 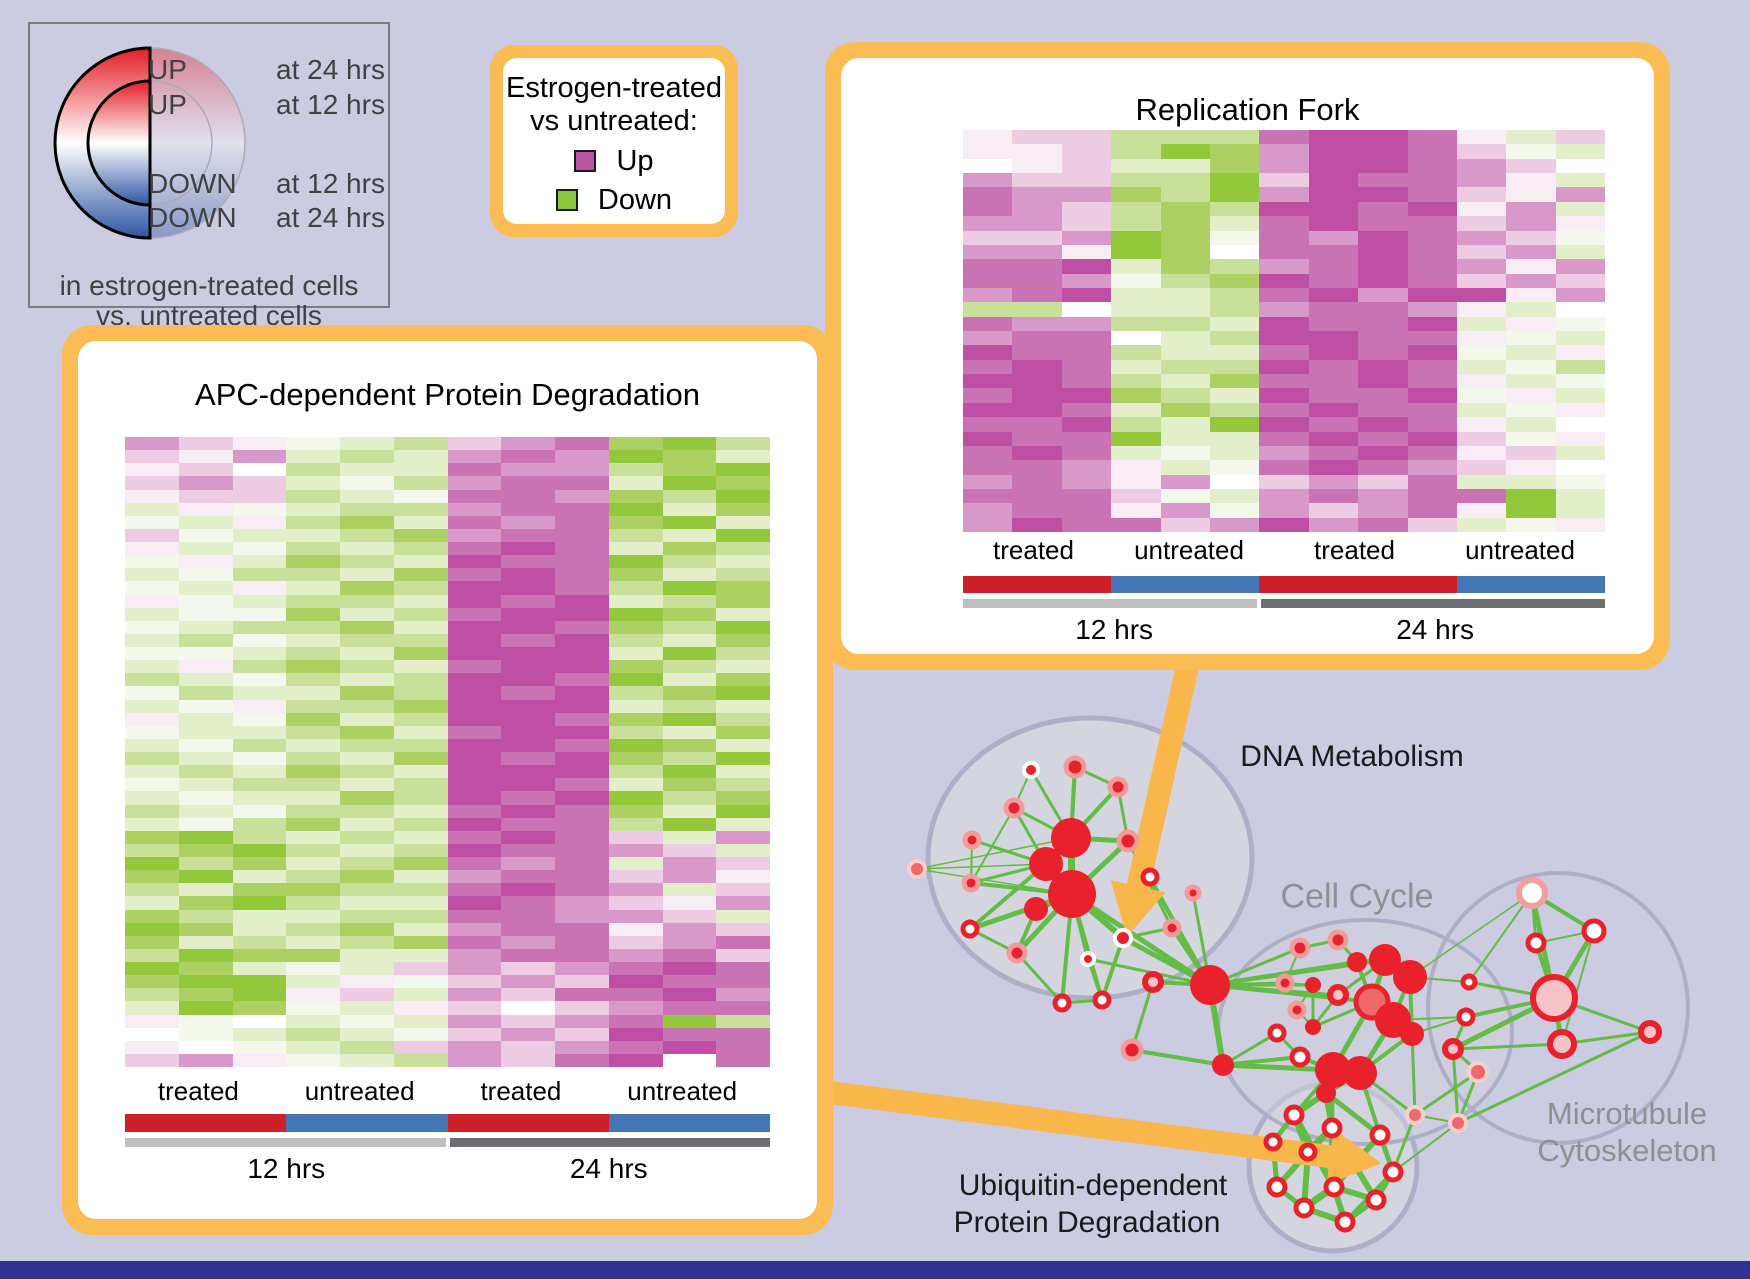 I want to click on cluster-label: Ubiquitin-dependent, so click(x=1093, y=1185).